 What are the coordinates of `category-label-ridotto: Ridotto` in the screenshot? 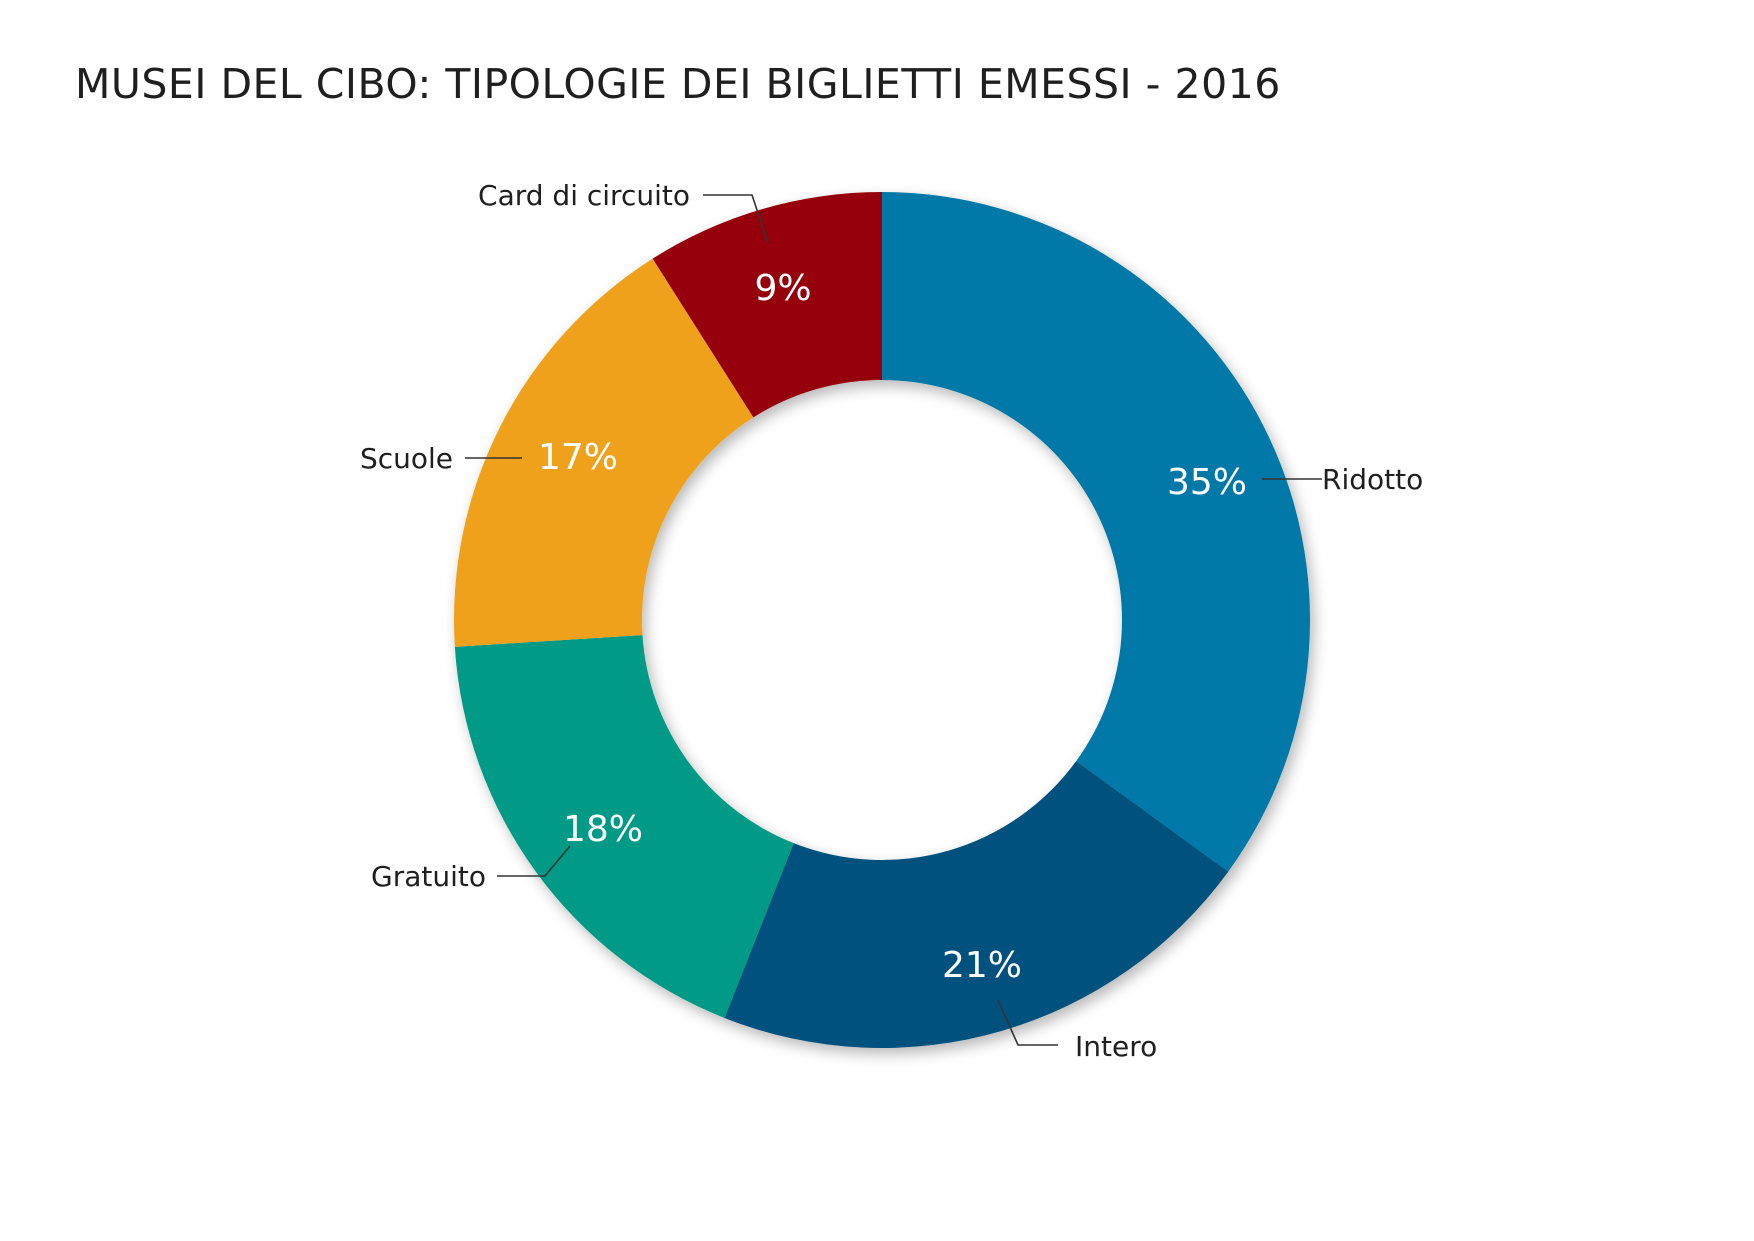 It's located at (1372, 479).